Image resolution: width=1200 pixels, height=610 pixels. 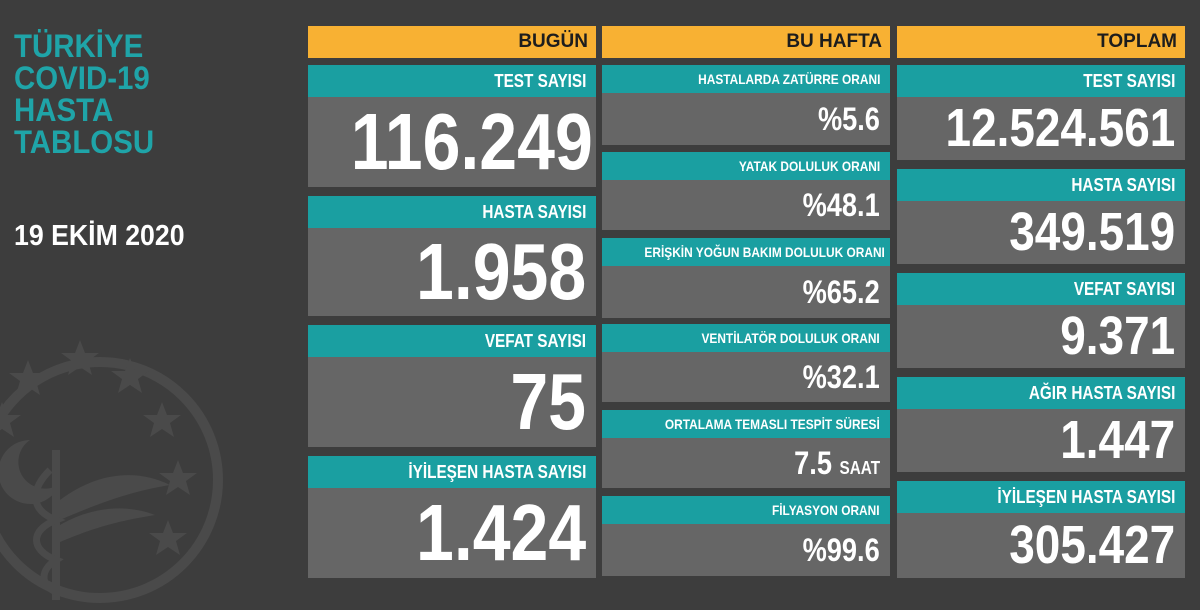 I want to click on today-deaths-value: 75, so click(x=548, y=401).